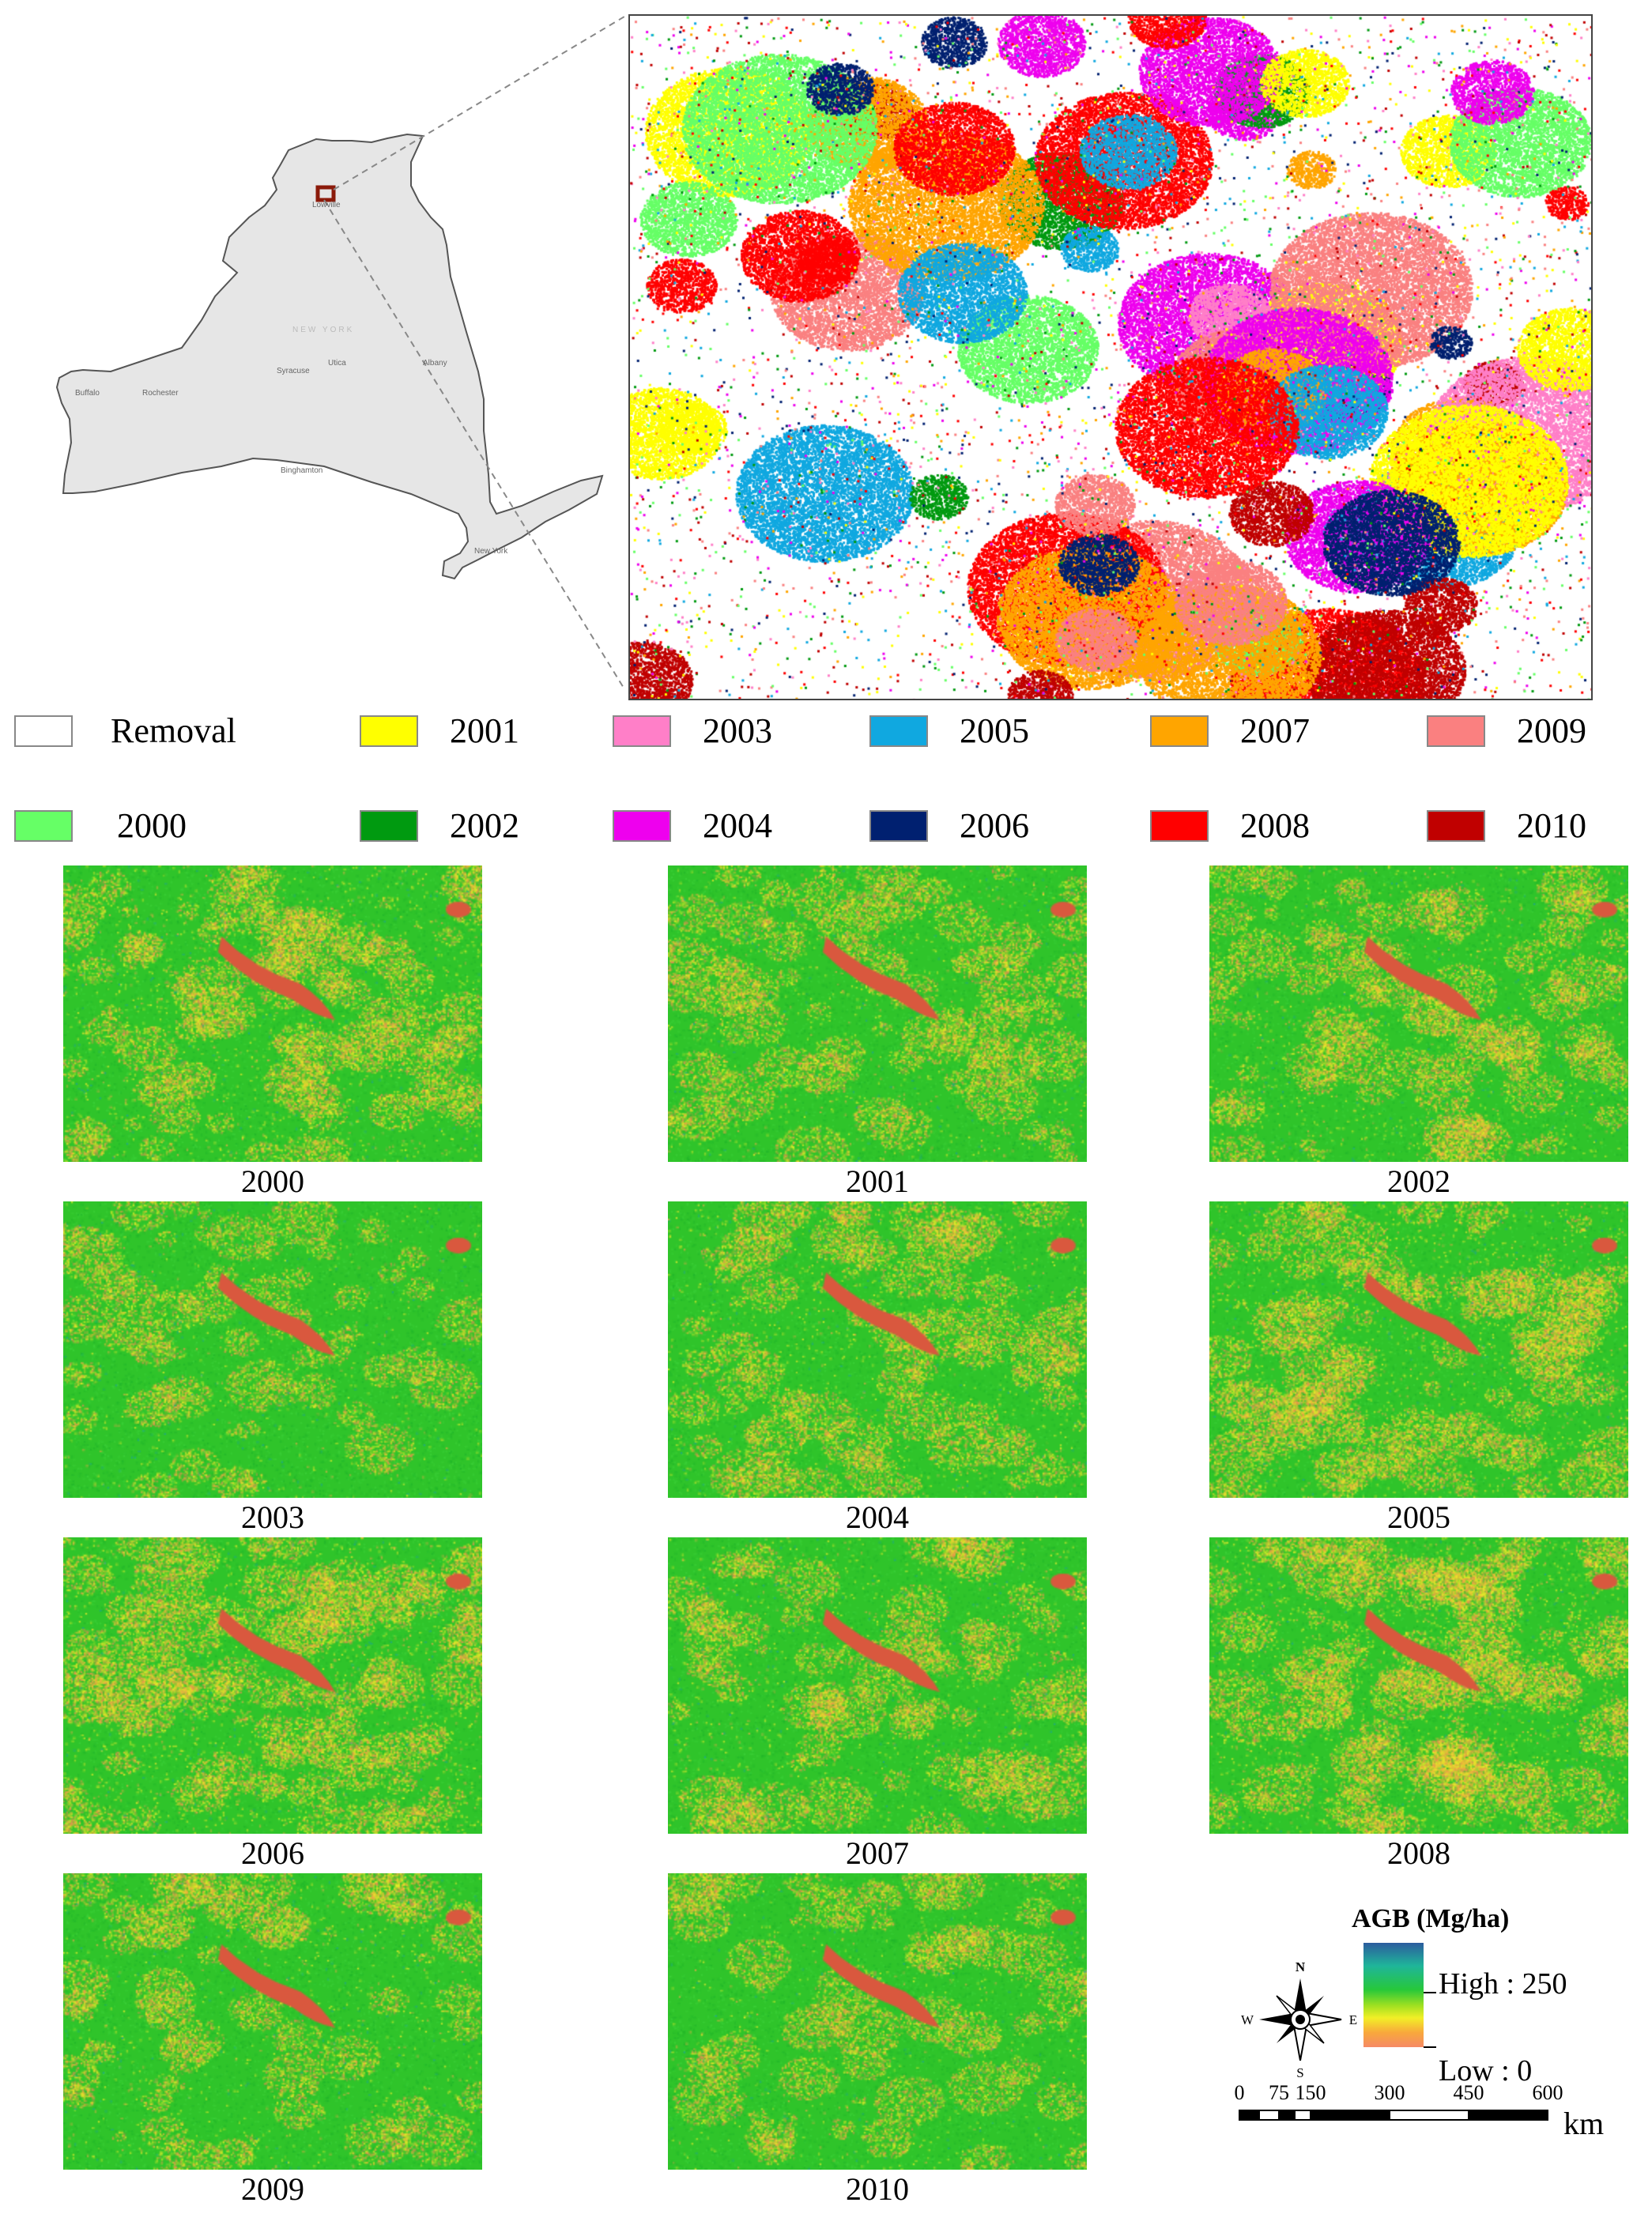 This screenshot has width=1652, height=2225. I want to click on agb-year-label: 2000, so click(272, 1181).